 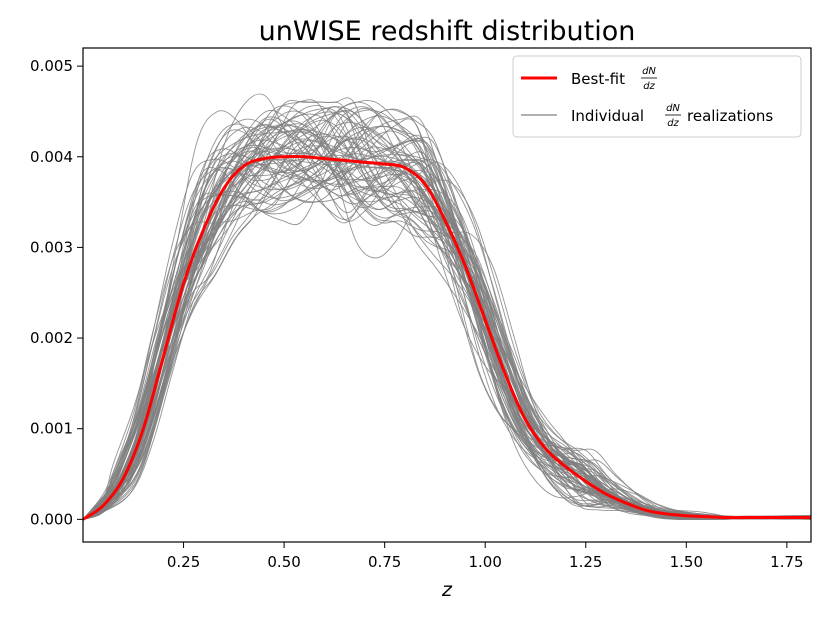 I want to click on x-tick-label: 1.25, so click(x=585, y=562).